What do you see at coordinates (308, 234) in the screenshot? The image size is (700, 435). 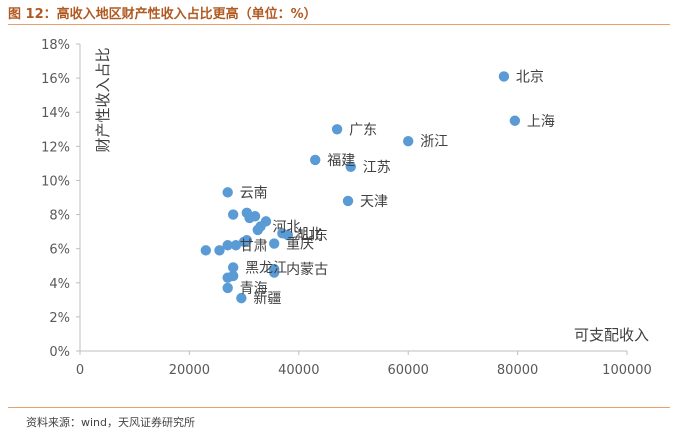 I see `point-label: 湖北` at bounding box center [308, 234].